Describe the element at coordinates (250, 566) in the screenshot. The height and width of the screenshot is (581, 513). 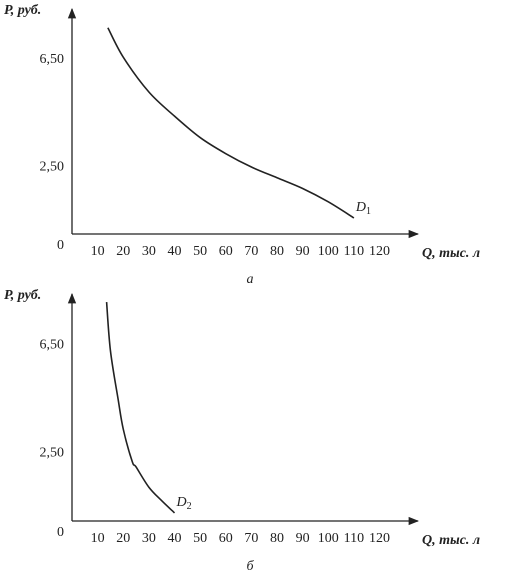
I see `caption: б` at that location.